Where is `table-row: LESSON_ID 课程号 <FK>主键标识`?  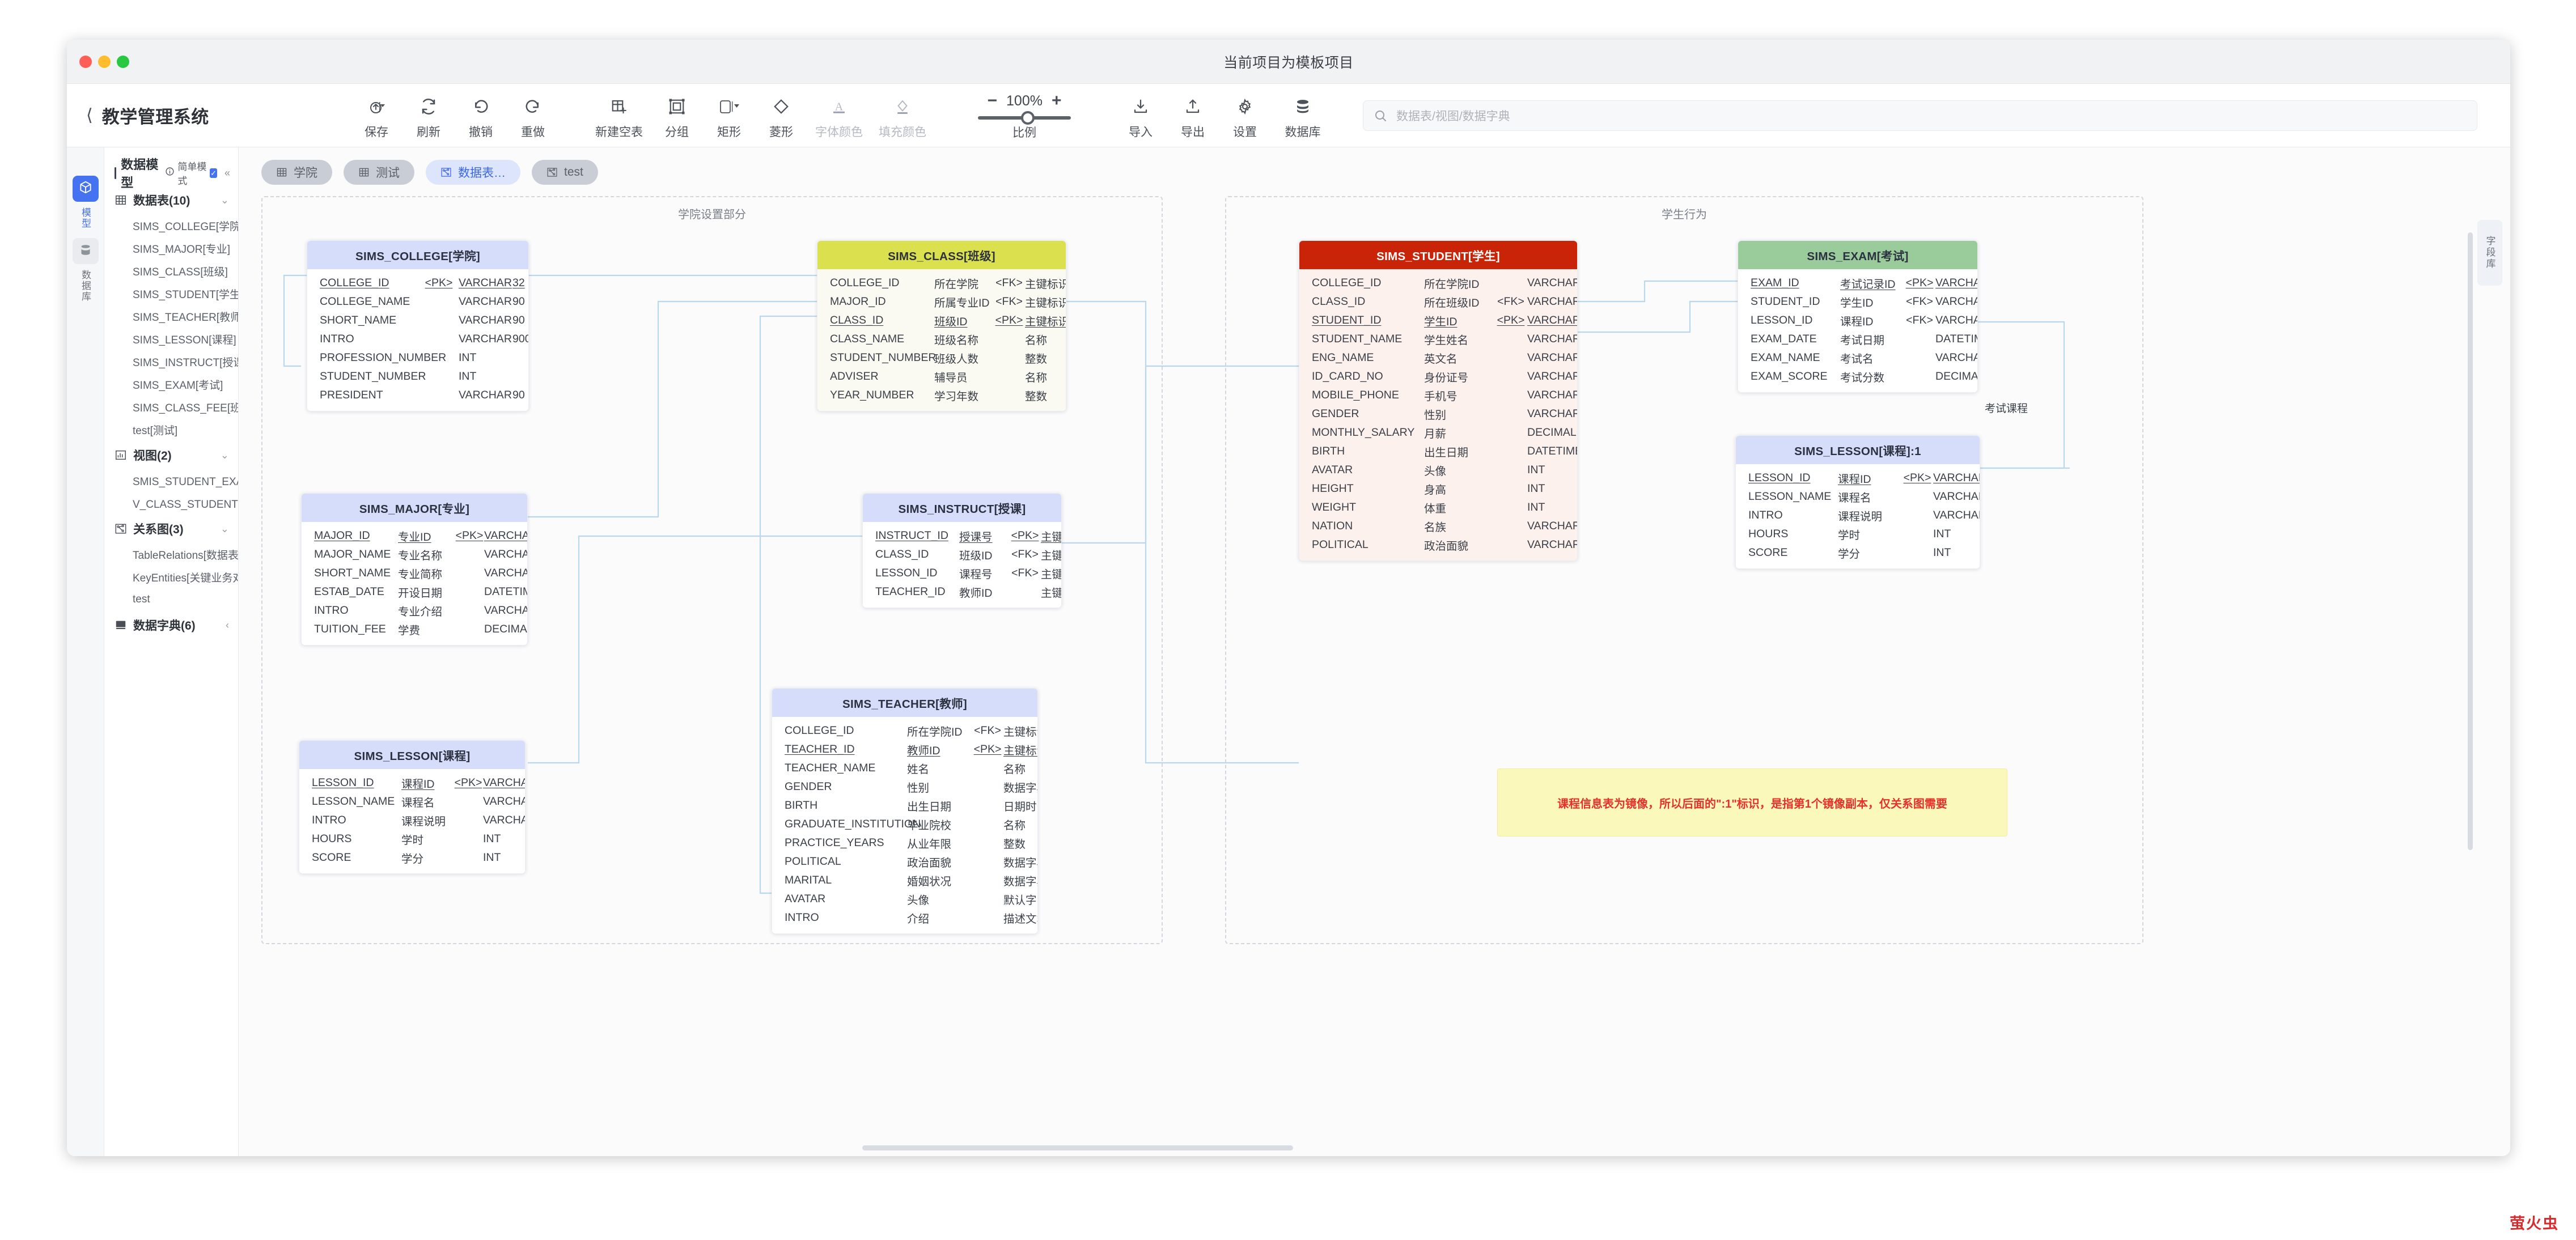
table-row: LESSON_ID 课程号 <FK>主键标识 is located at coordinates (962, 573).